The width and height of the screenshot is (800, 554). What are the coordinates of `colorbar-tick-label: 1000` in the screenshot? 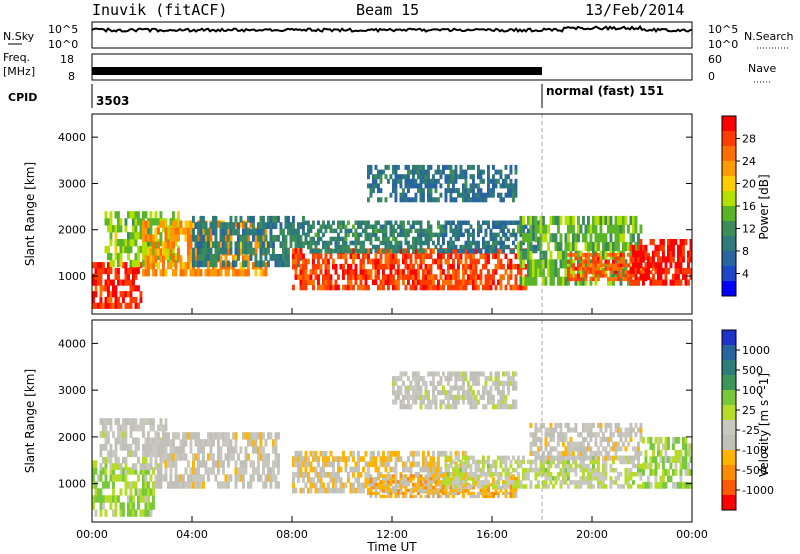 It's located at (756, 350).